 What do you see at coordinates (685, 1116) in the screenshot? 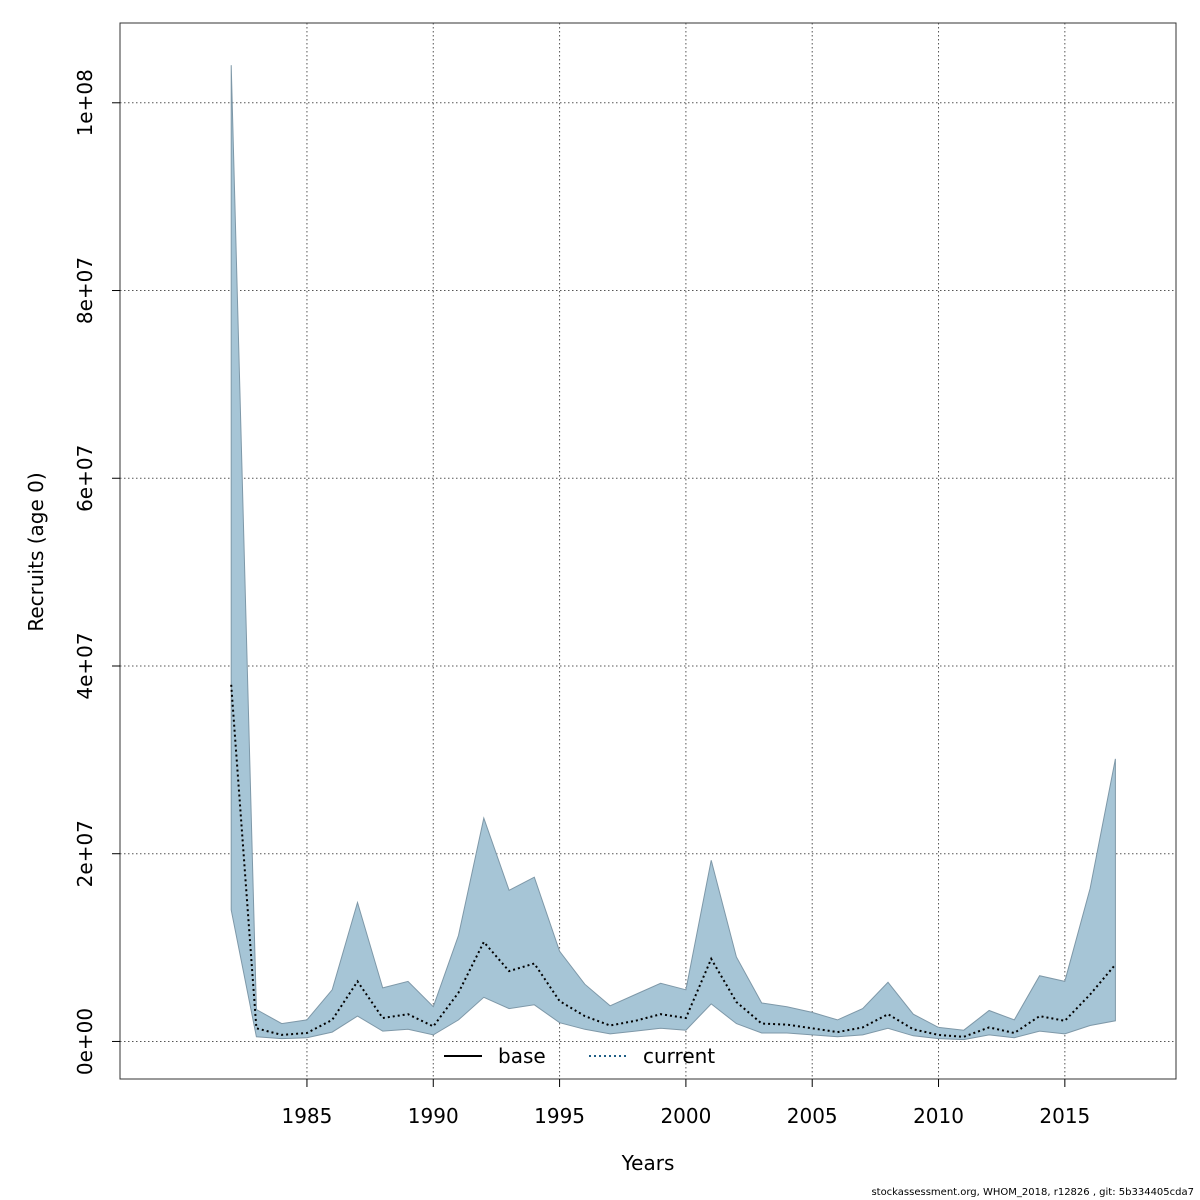
I see `x-tick-label: 2000` at bounding box center [685, 1116].